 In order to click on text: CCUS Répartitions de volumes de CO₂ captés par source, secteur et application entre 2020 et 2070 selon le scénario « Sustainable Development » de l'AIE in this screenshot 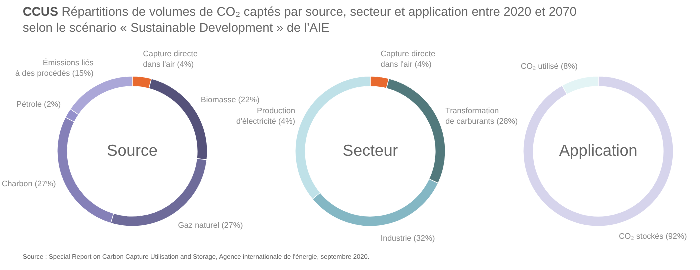, I will do `click(300, 20)`.